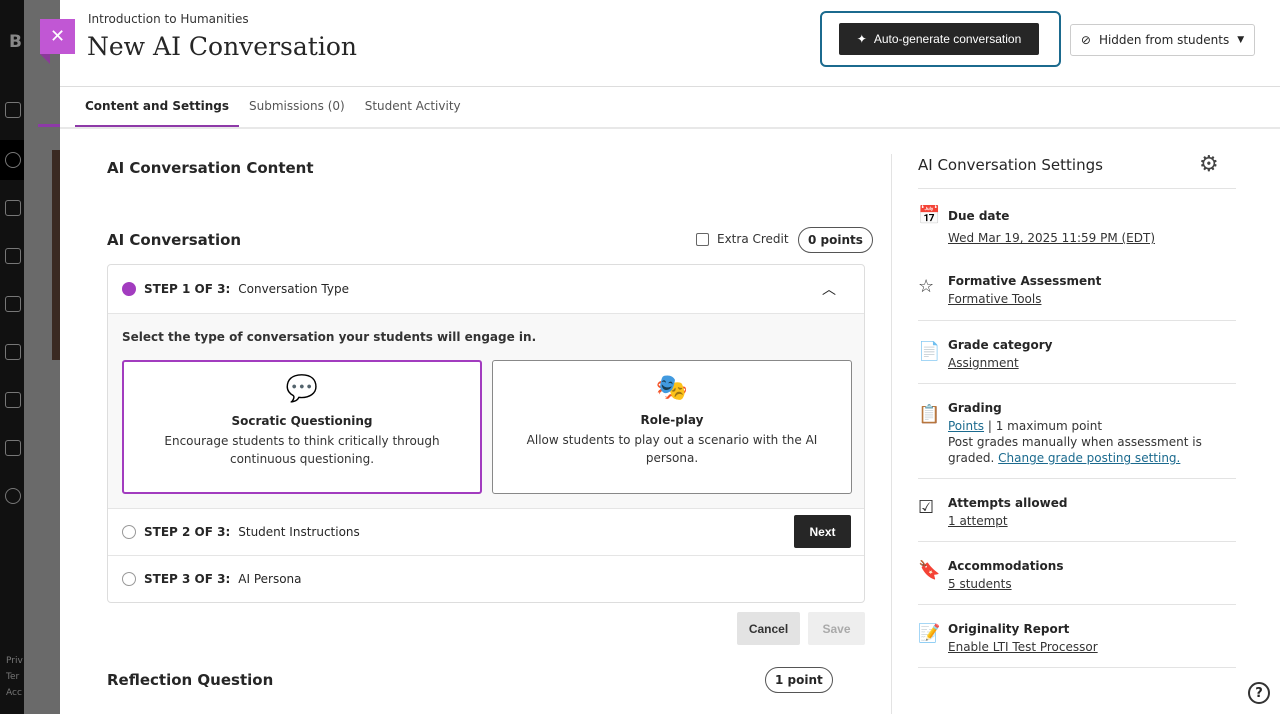 The width and height of the screenshot is (1280, 714). What do you see at coordinates (978, 521) in the screenshot?
I see `attempts-link: 1 attempt` at bounding box center [978, 521].